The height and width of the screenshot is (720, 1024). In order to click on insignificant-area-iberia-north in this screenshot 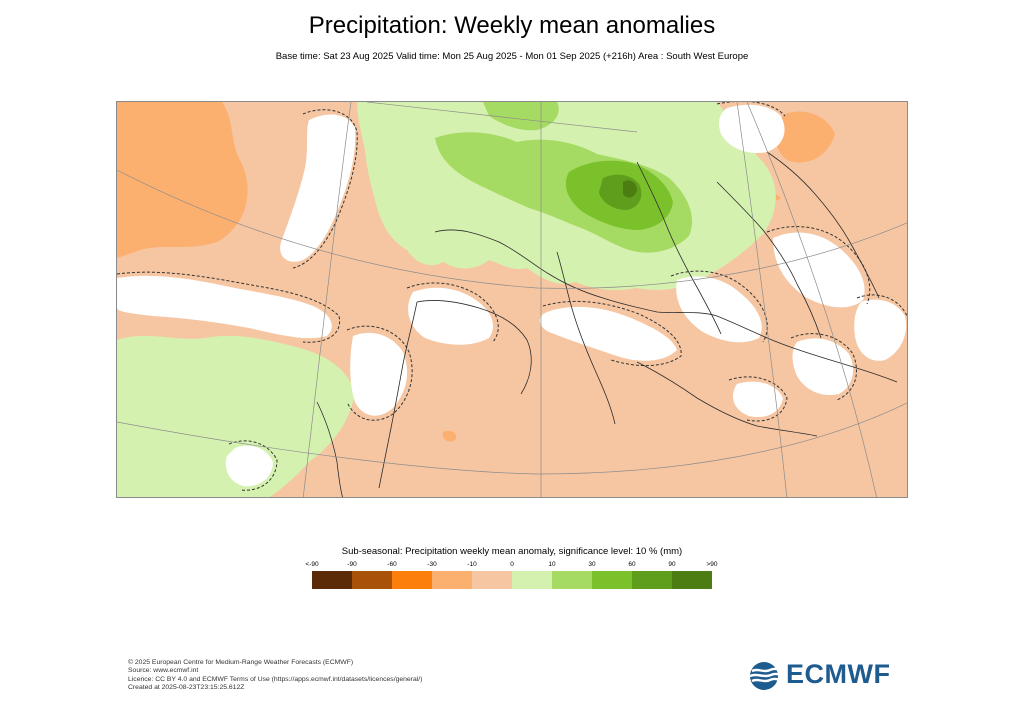, I will do `click(451, 316)`.